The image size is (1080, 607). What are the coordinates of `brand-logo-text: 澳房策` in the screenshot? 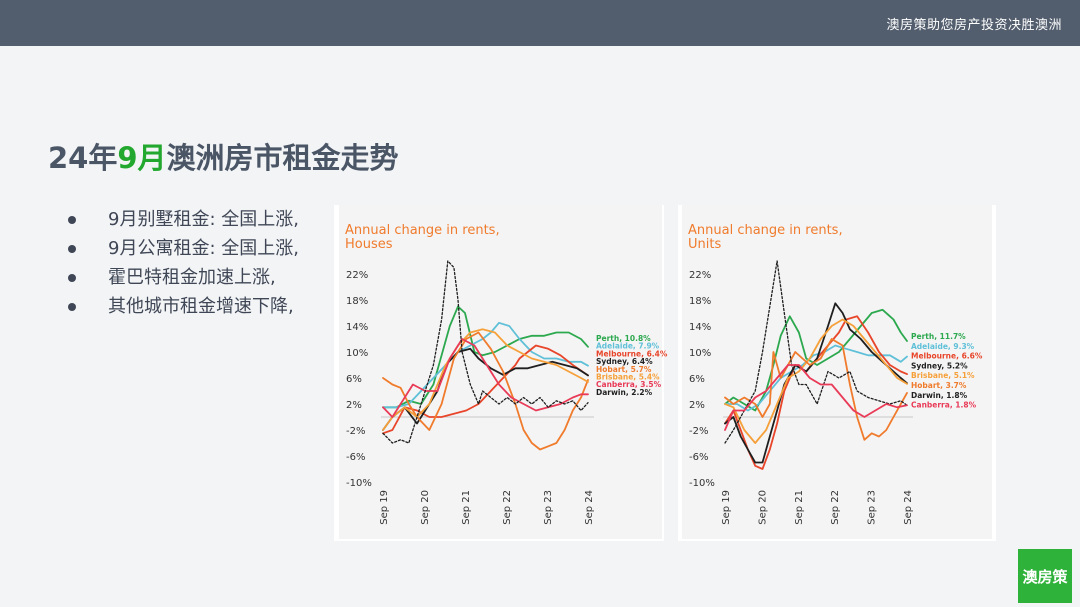 It's located at (1045, 576).